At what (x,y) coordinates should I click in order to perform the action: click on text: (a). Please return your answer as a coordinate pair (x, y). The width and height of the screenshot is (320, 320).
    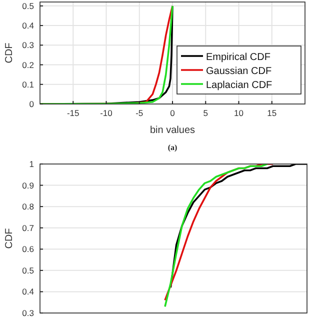
    Looking at the image, I should click on (173, 147).